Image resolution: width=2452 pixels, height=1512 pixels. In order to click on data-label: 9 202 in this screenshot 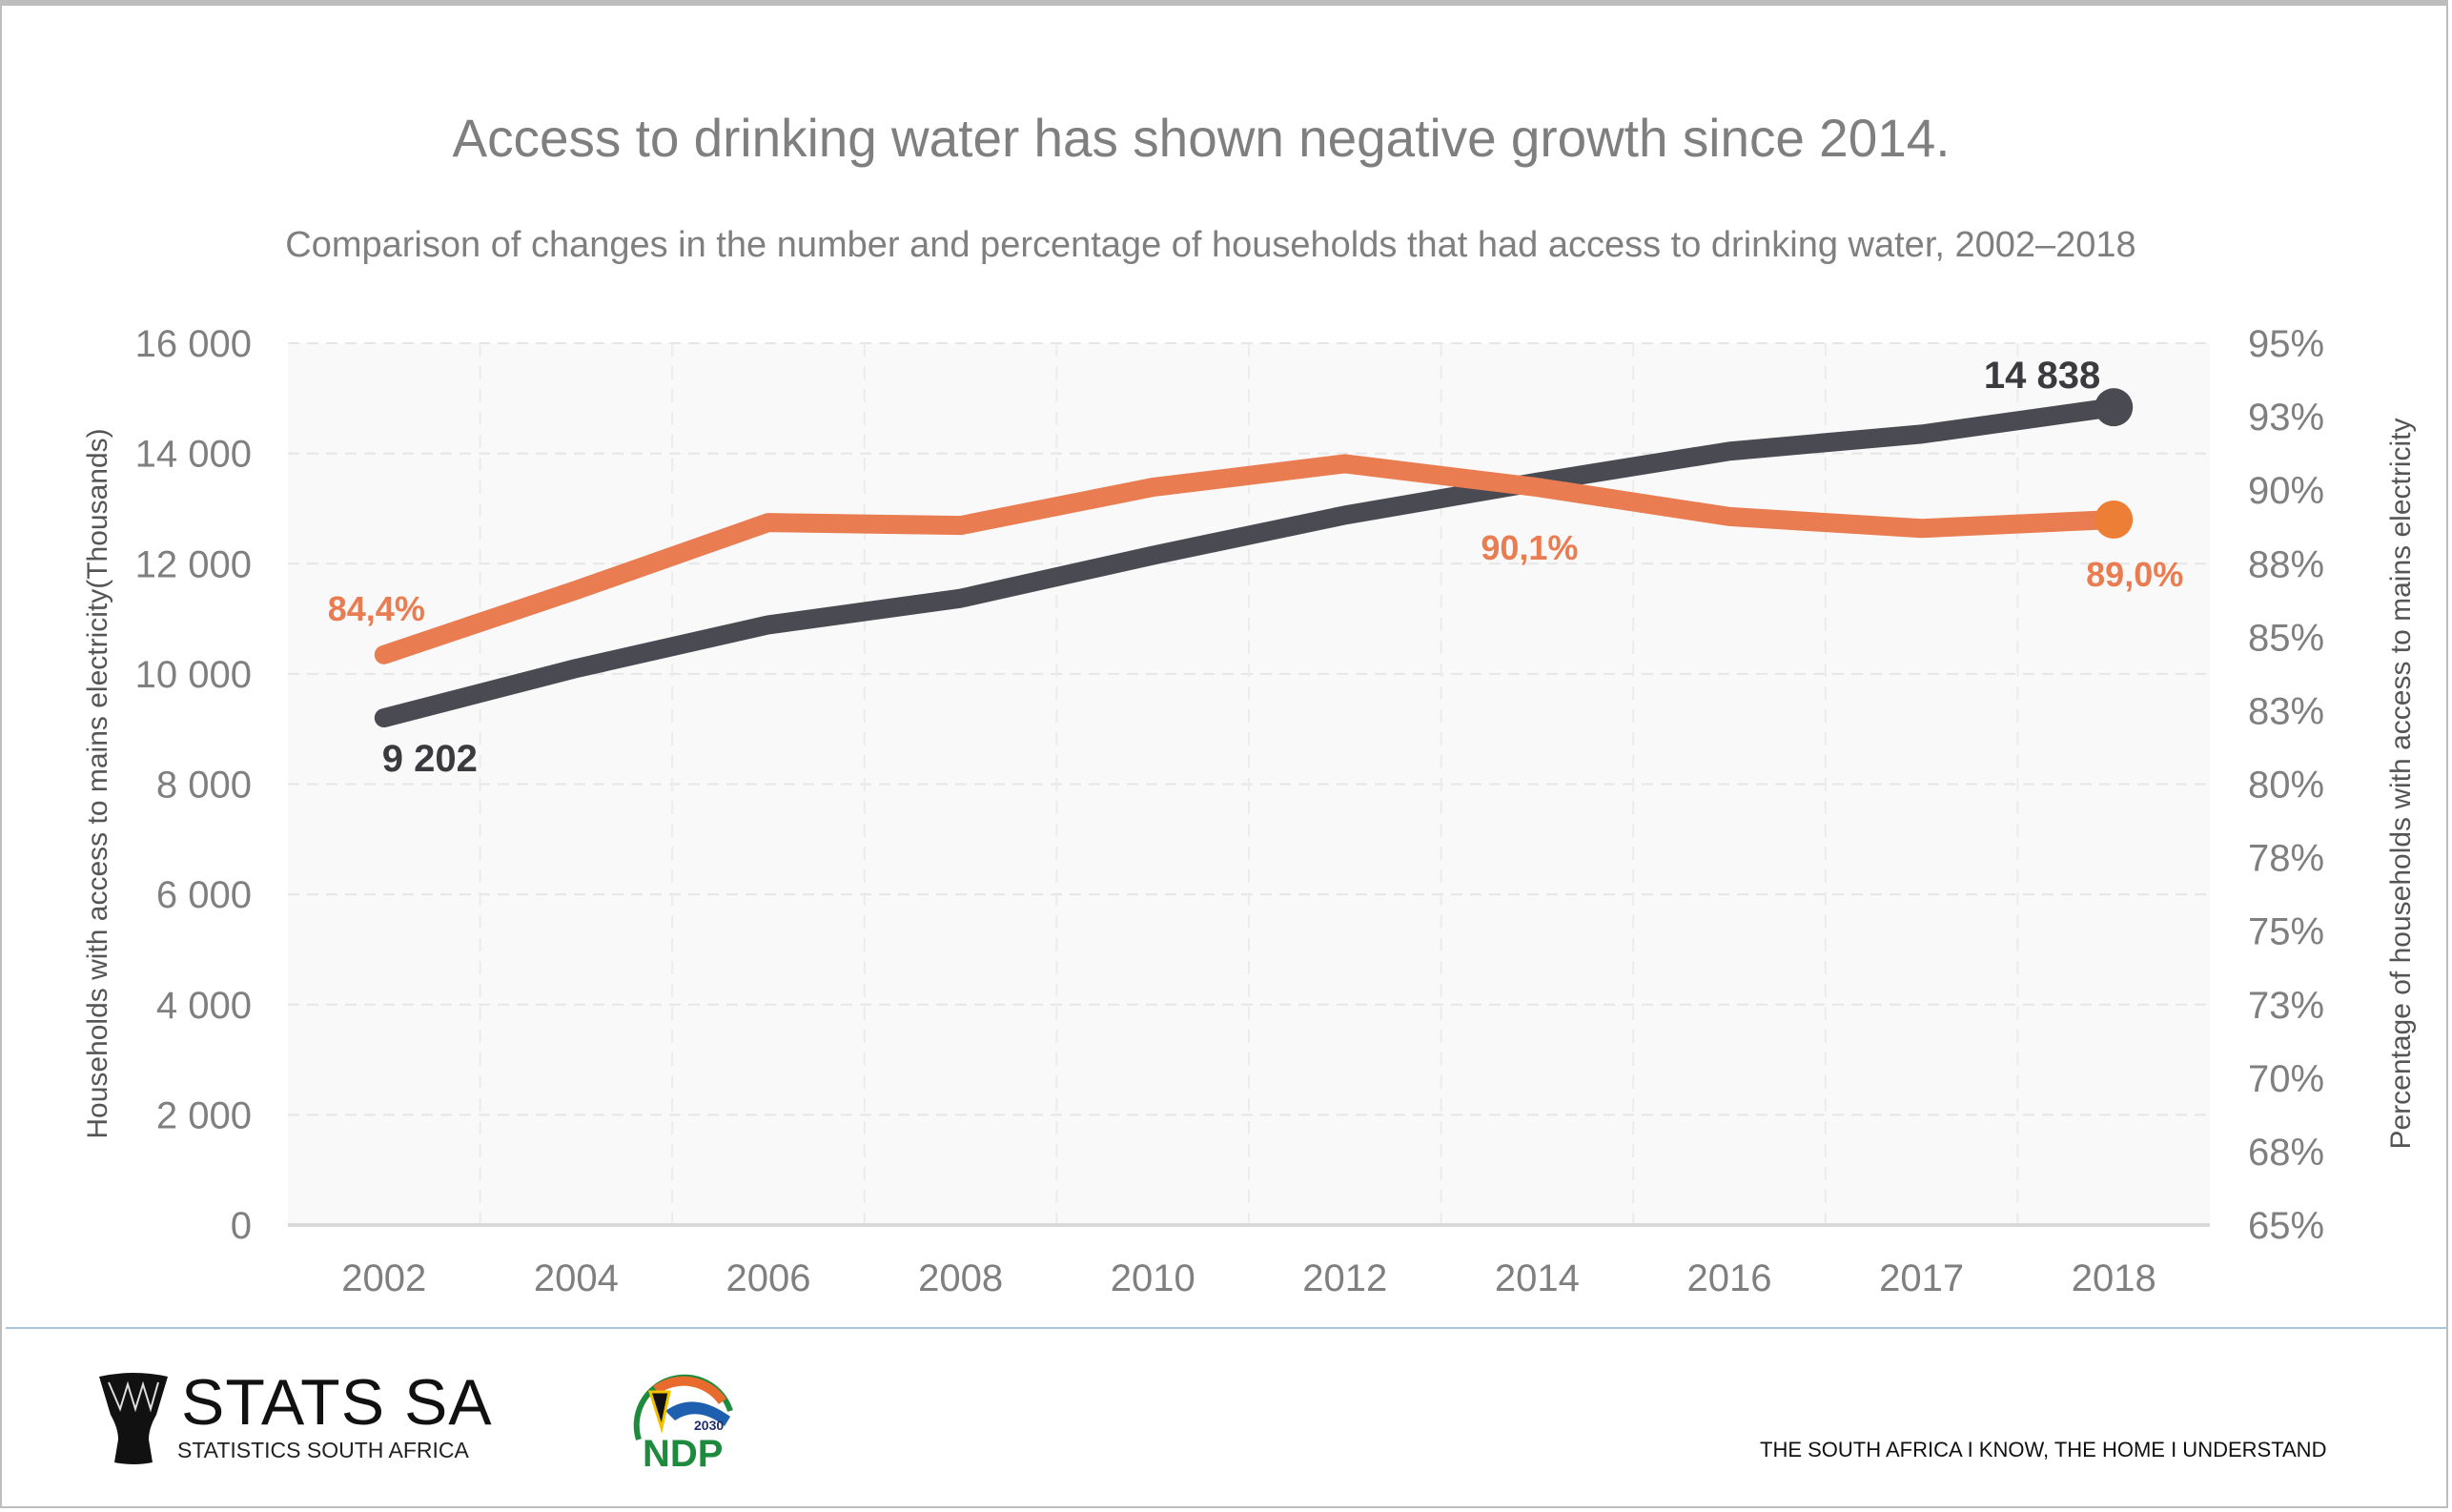, I will do `click(430, 759)`.